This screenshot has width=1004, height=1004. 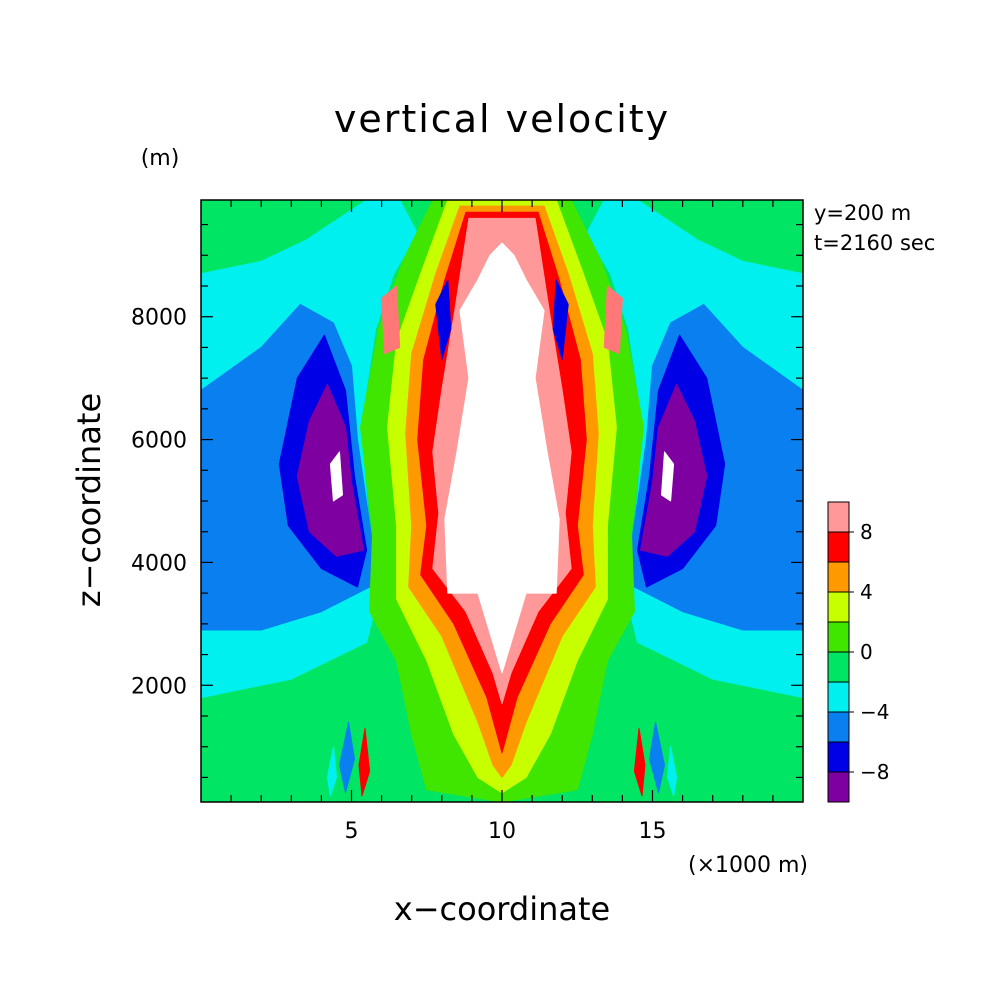 I want to click on y-tick-label: 6000, so click(x=159, y=441).